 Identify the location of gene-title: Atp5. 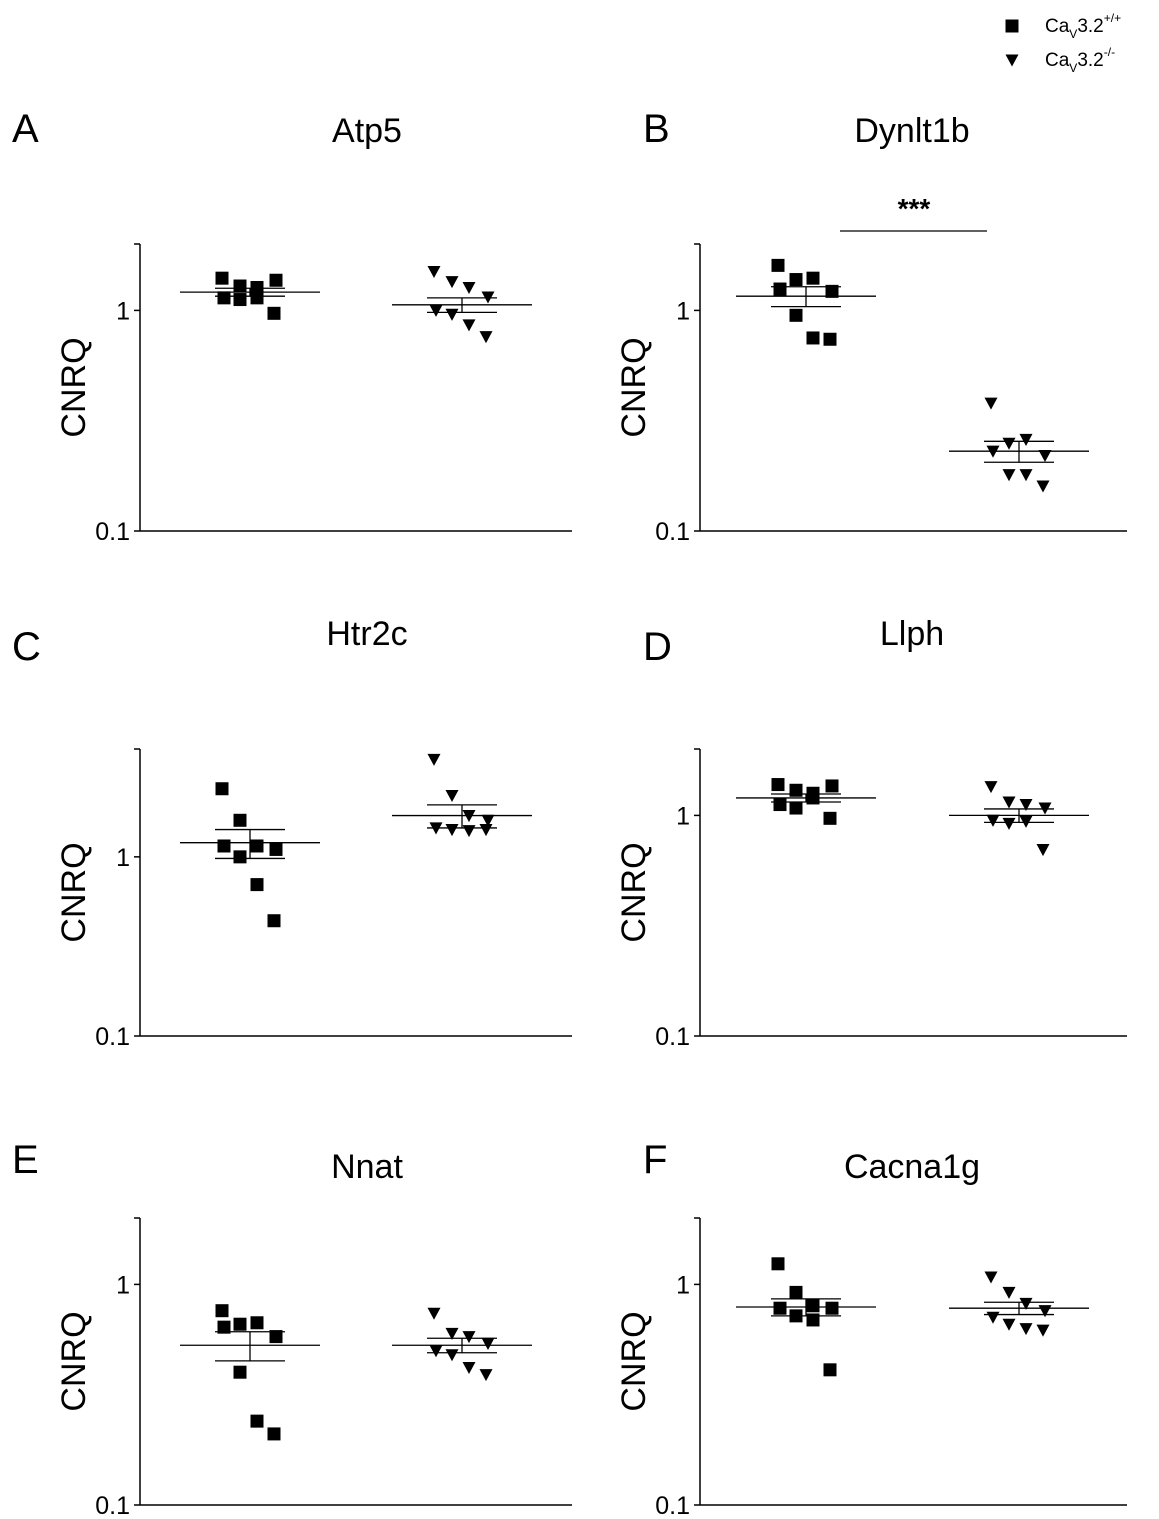
(367, 131).